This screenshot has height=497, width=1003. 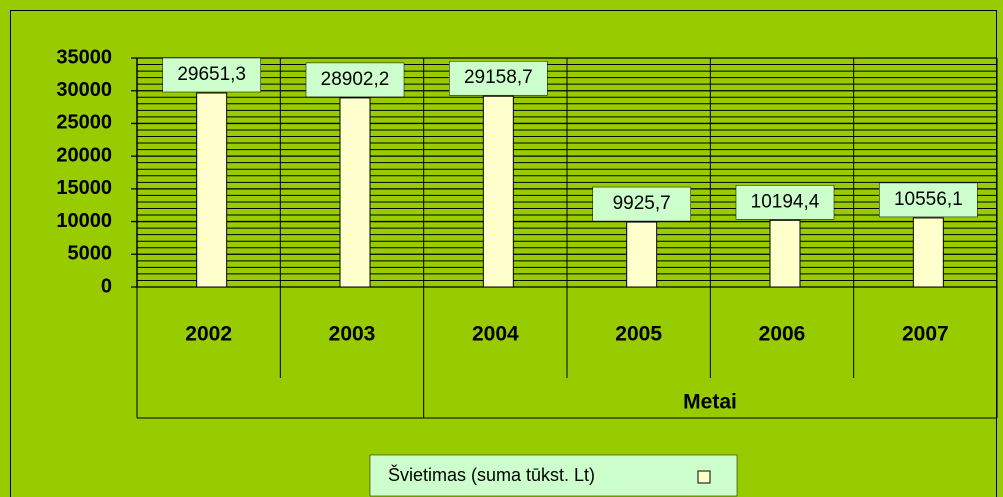 I want to click on x-tick-label: 2005, so click(x=638, y=334).